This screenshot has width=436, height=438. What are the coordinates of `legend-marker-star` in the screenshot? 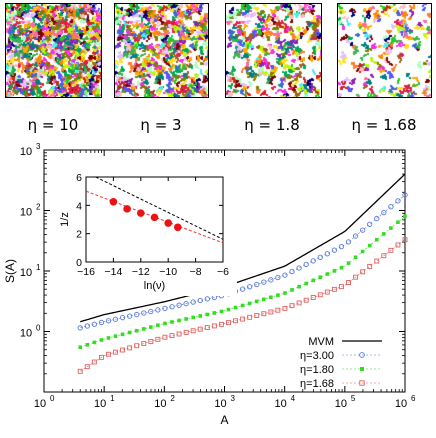 It's located at (362, 369).